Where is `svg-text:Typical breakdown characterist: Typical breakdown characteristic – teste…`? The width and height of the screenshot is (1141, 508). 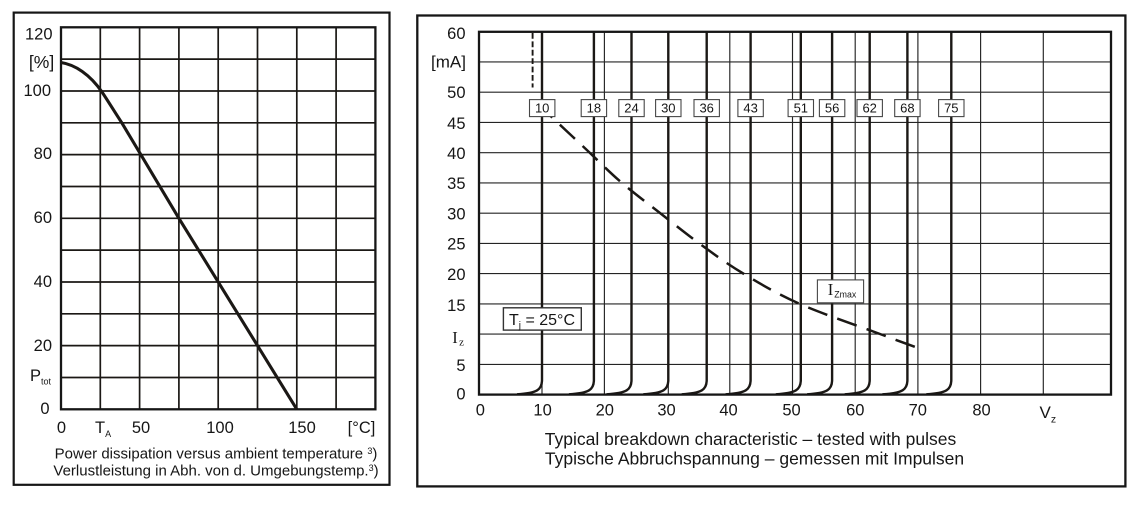
svg-text:Typical breakdown characterist: Typical breakdown characteristic – teste… is located at coordinates (751, 439).